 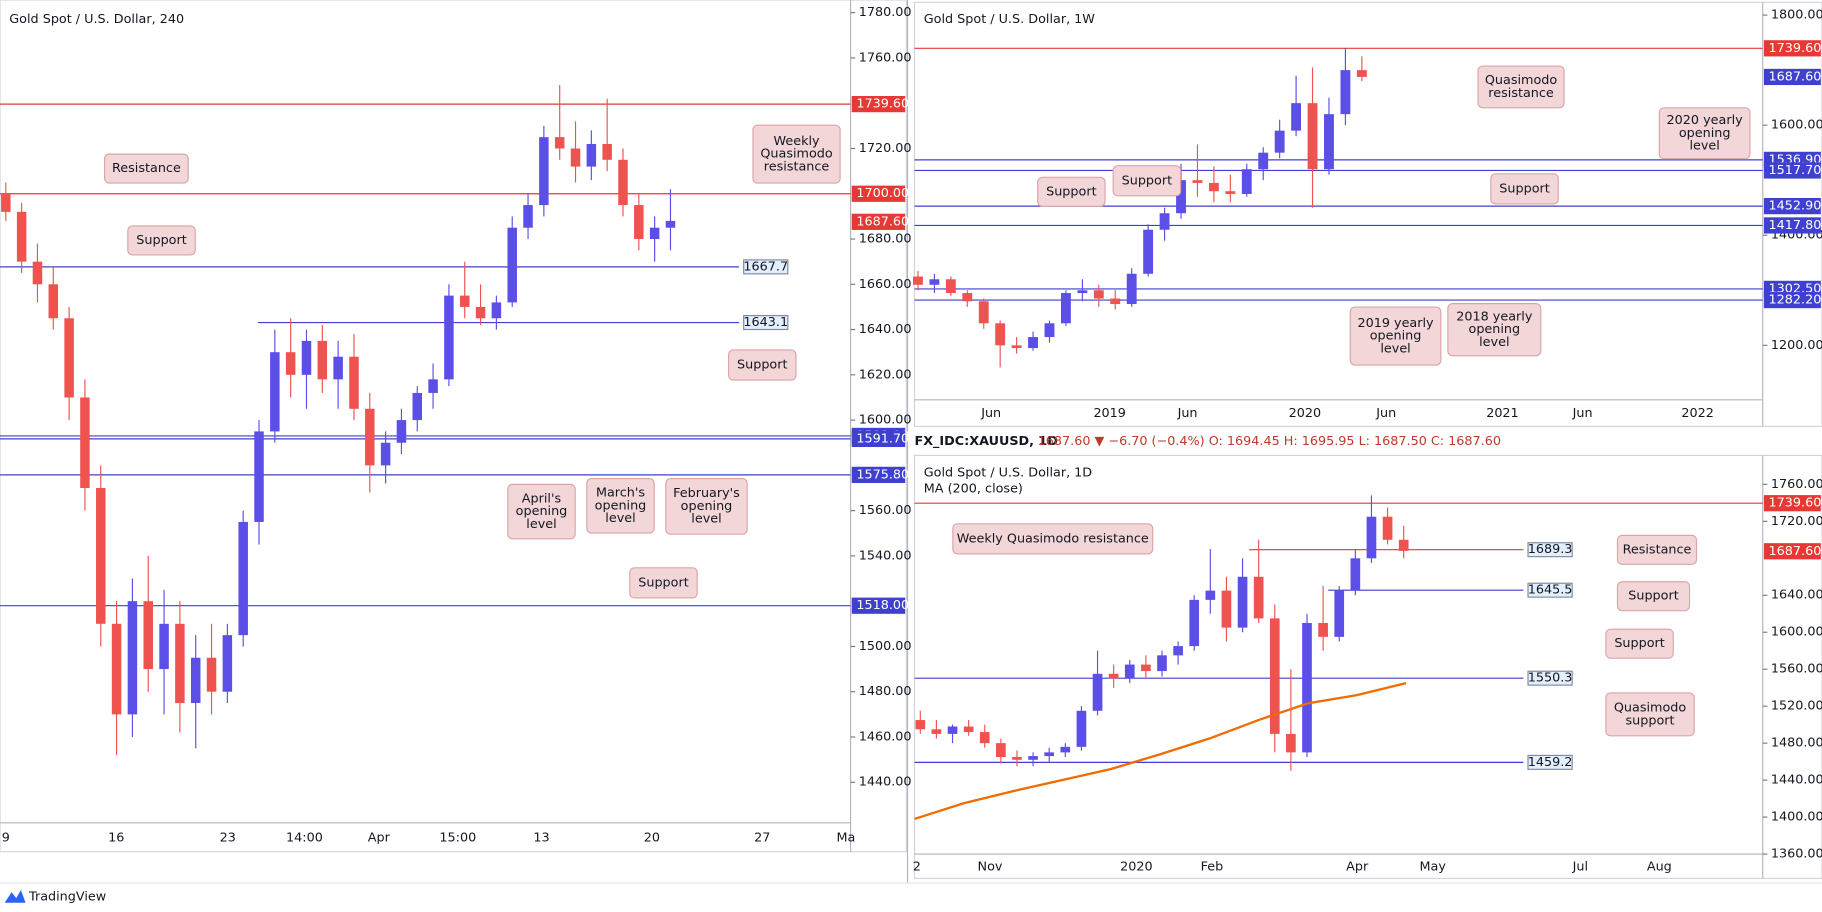 What do you see at coordinates (765, 266) in the screenshot?
I see `level-tag-label: 1667.7` at bounding box center [765, 266].